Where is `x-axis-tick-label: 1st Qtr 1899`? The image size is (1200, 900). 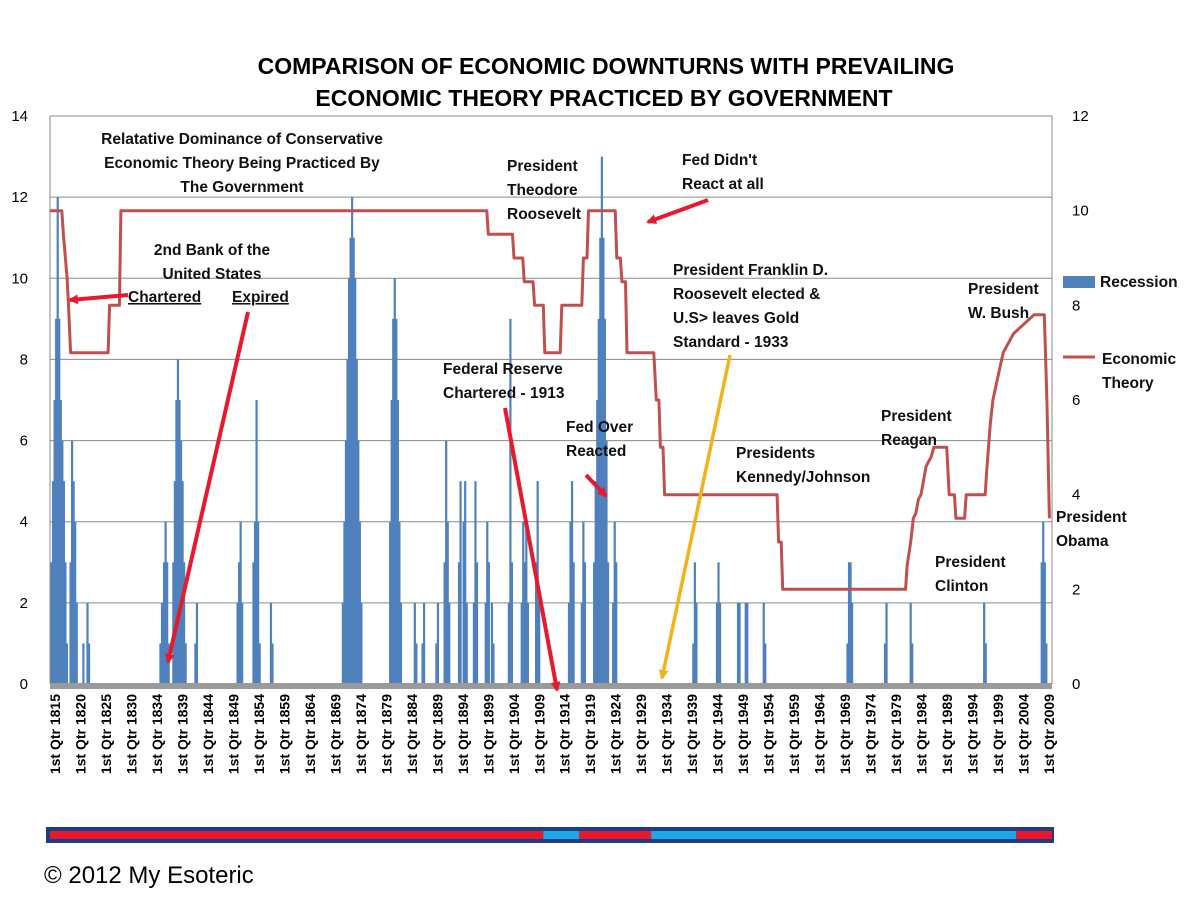 x-axis-tick-label: 1st Qtr 1899 is located at coordinates (488, 734).